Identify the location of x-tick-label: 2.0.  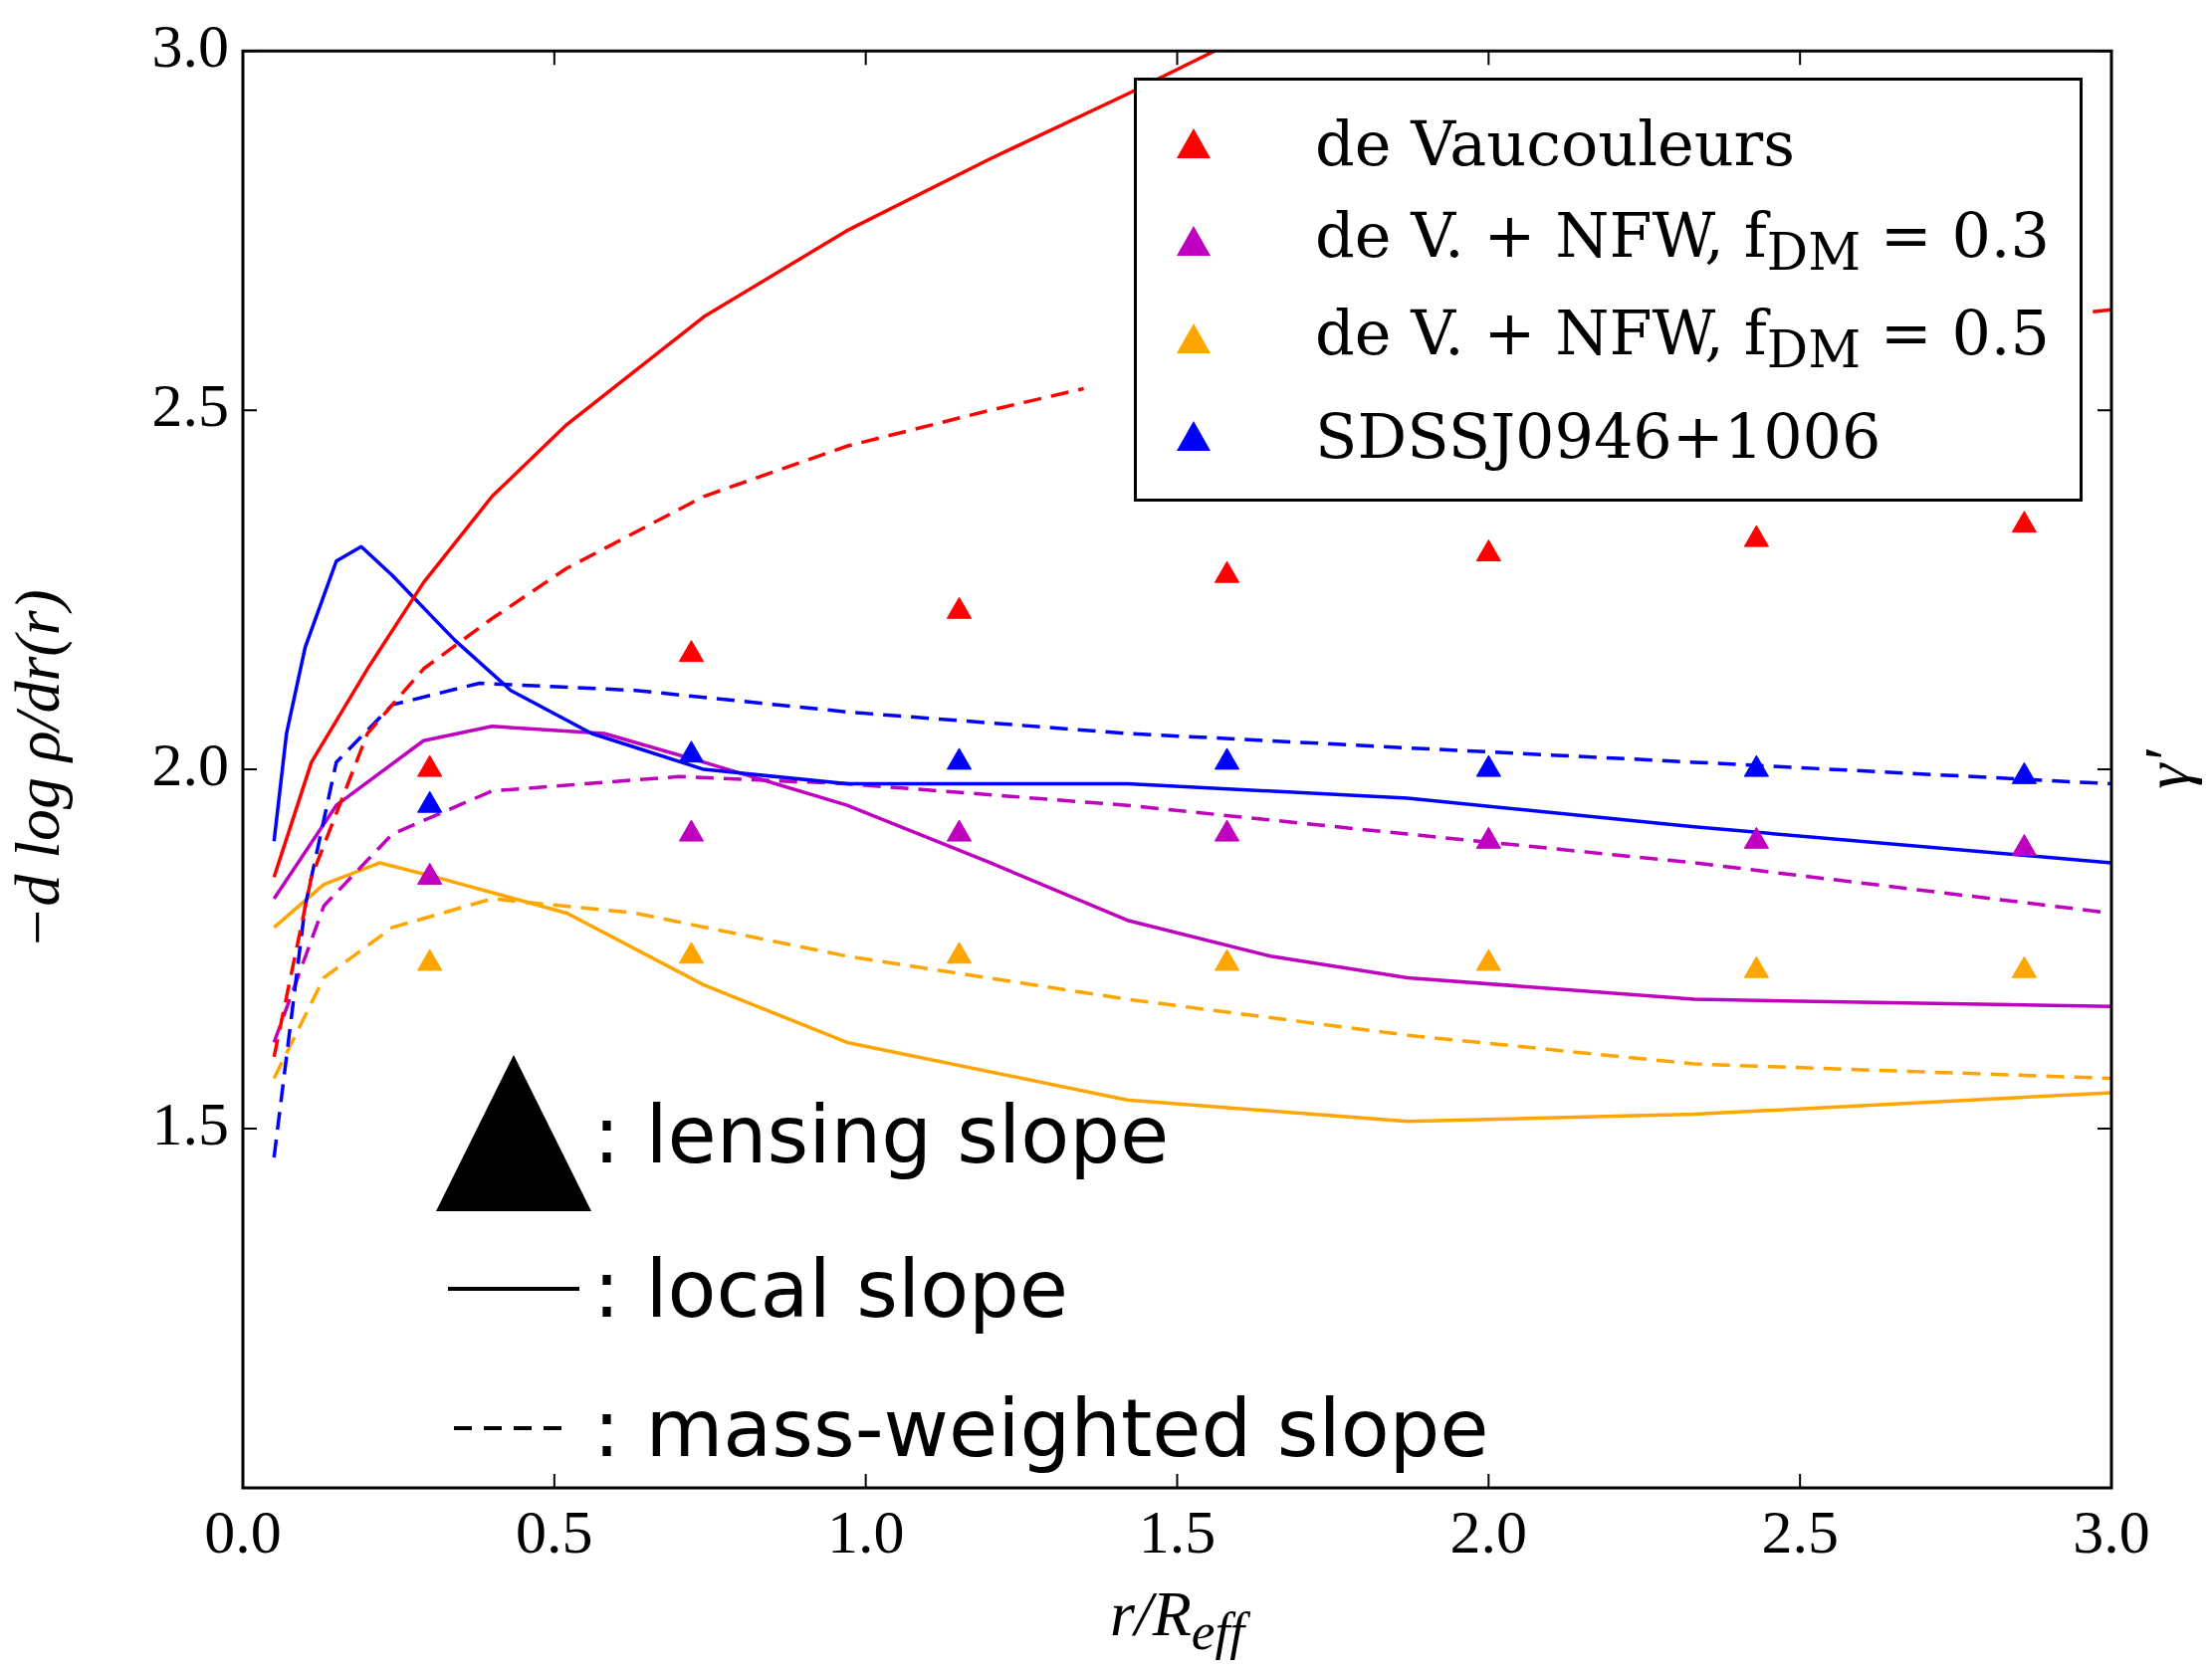
(1488, 1533).